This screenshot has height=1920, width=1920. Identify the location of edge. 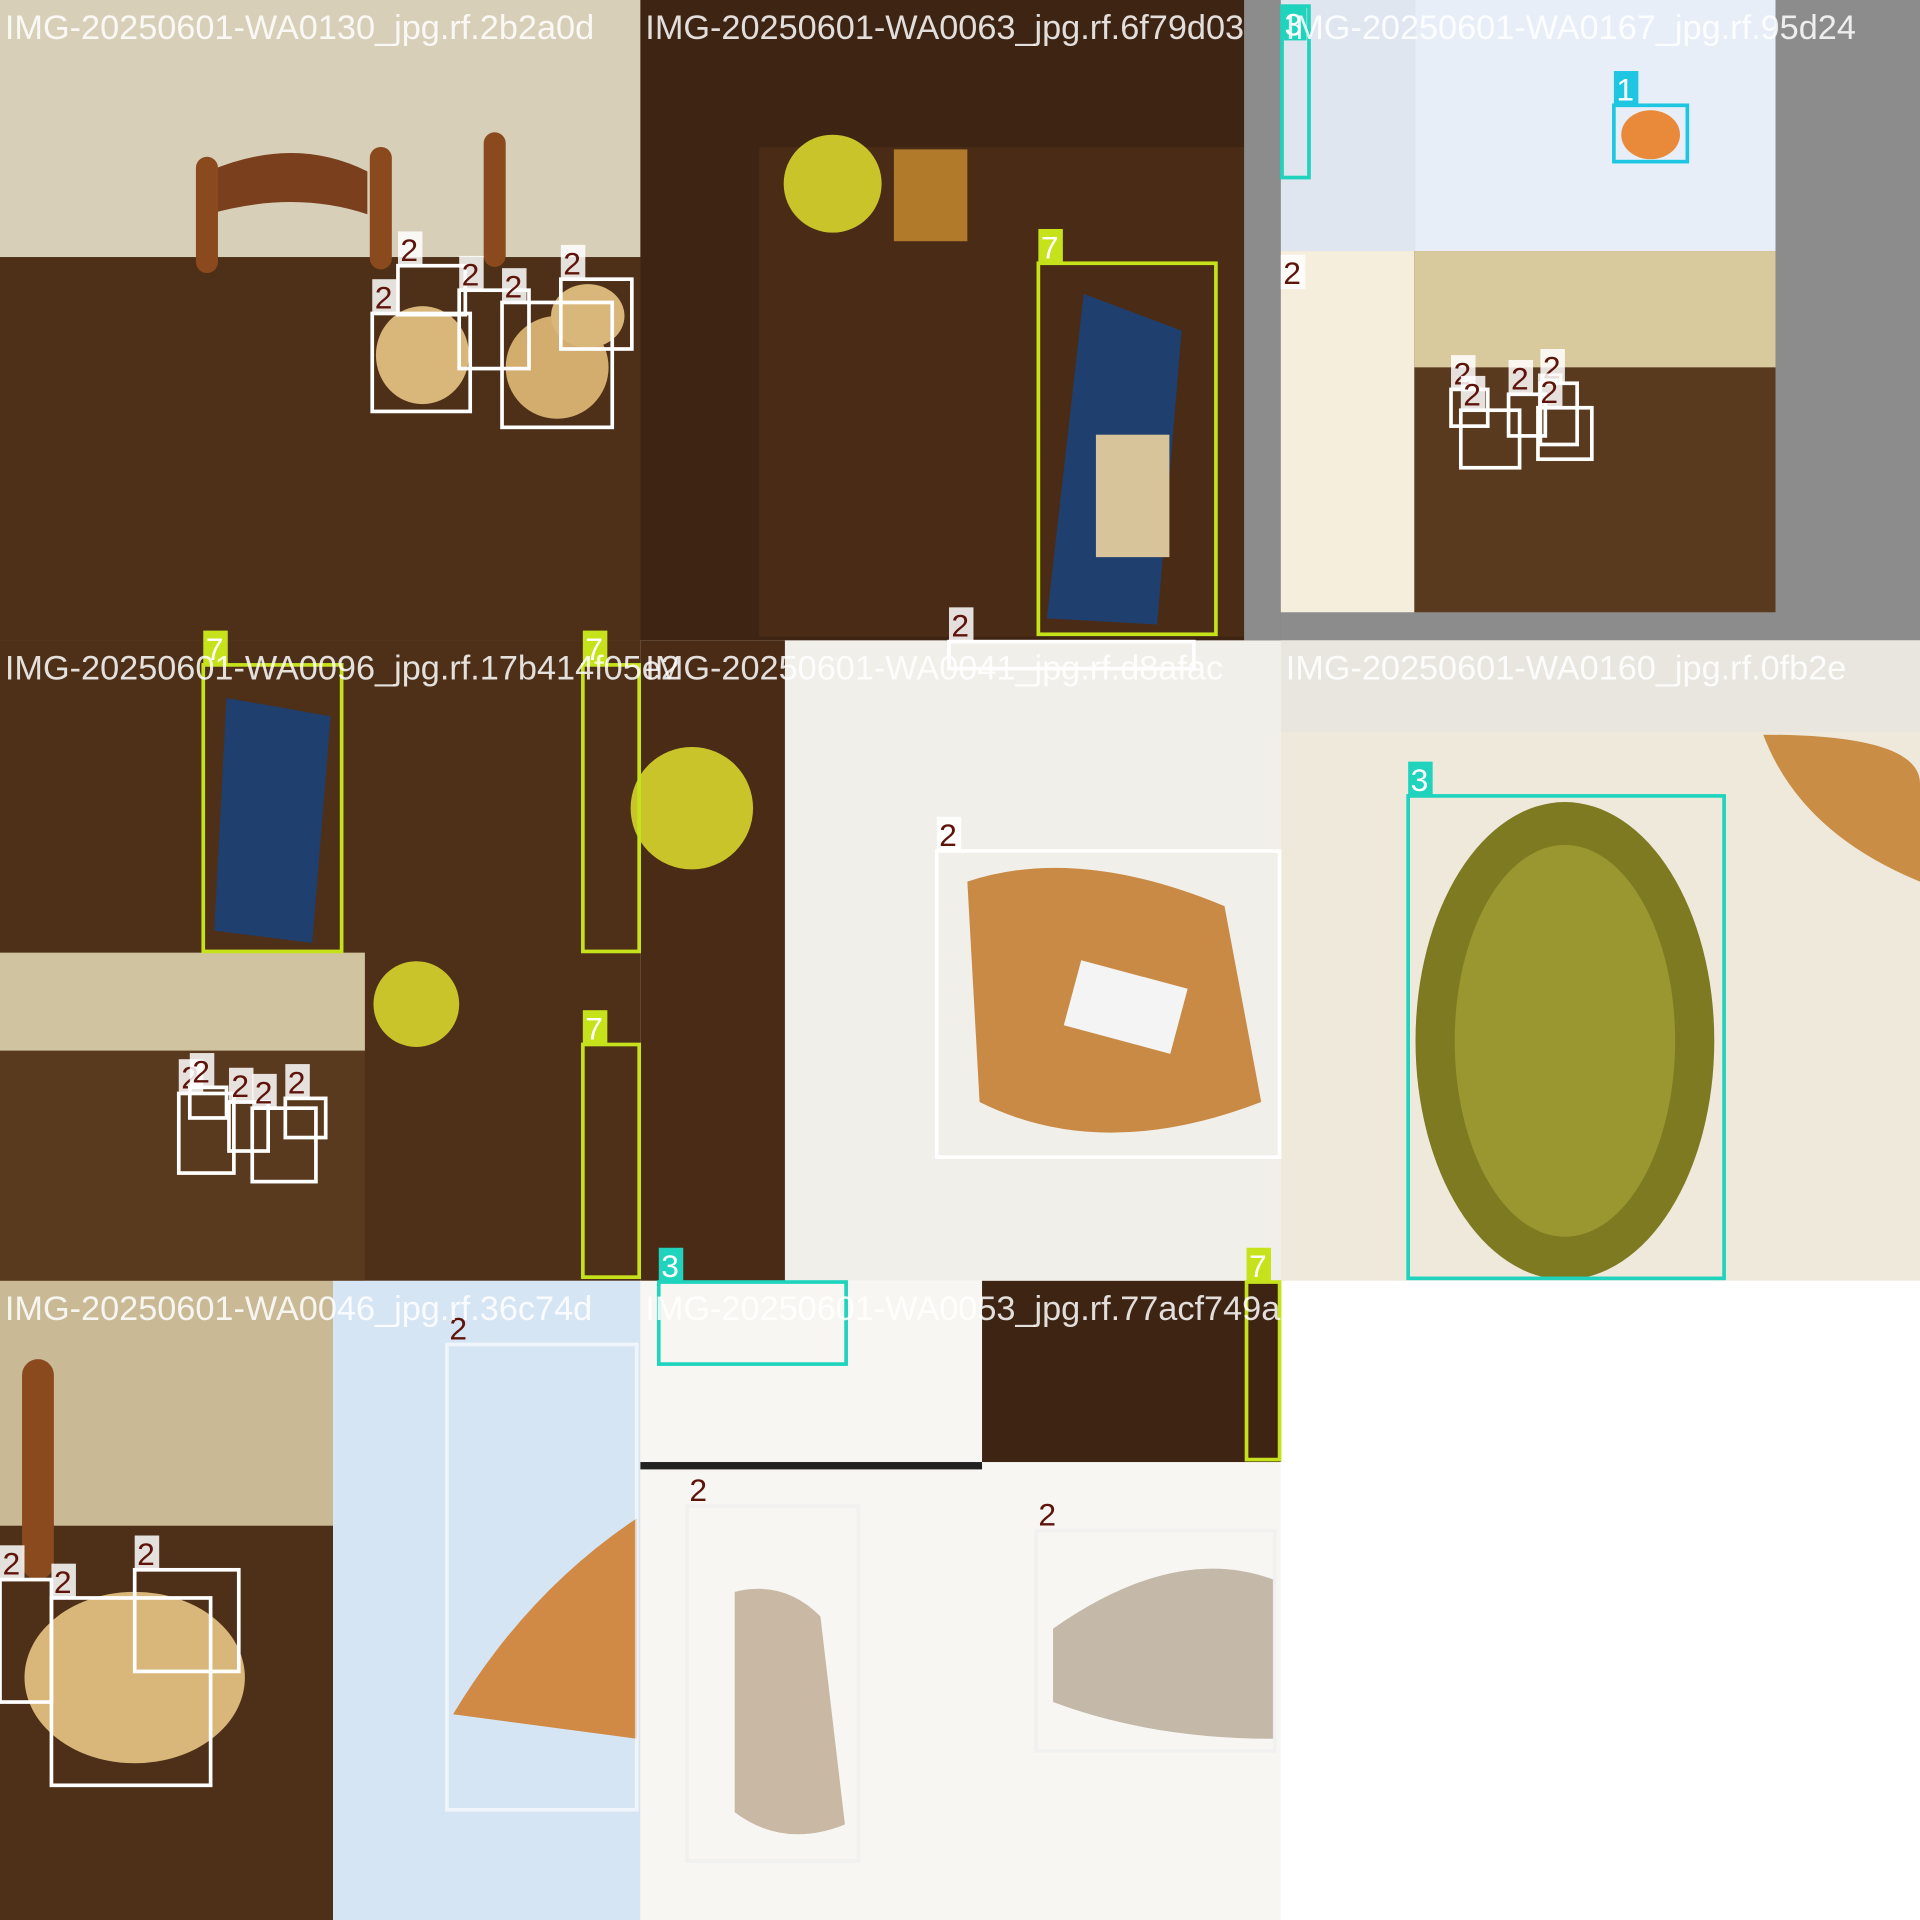
(811, 1466).